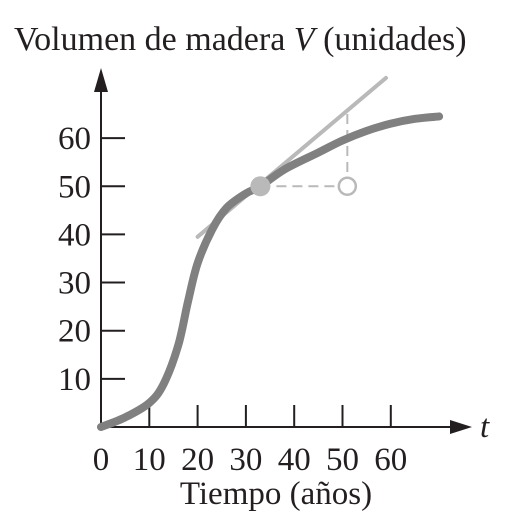 The width and height of the screenshot is (518, 527). What do you see at coordinates (101, 80) in the screenshot?
I see `y-axis-arrow` at bounding box center [101, 80].